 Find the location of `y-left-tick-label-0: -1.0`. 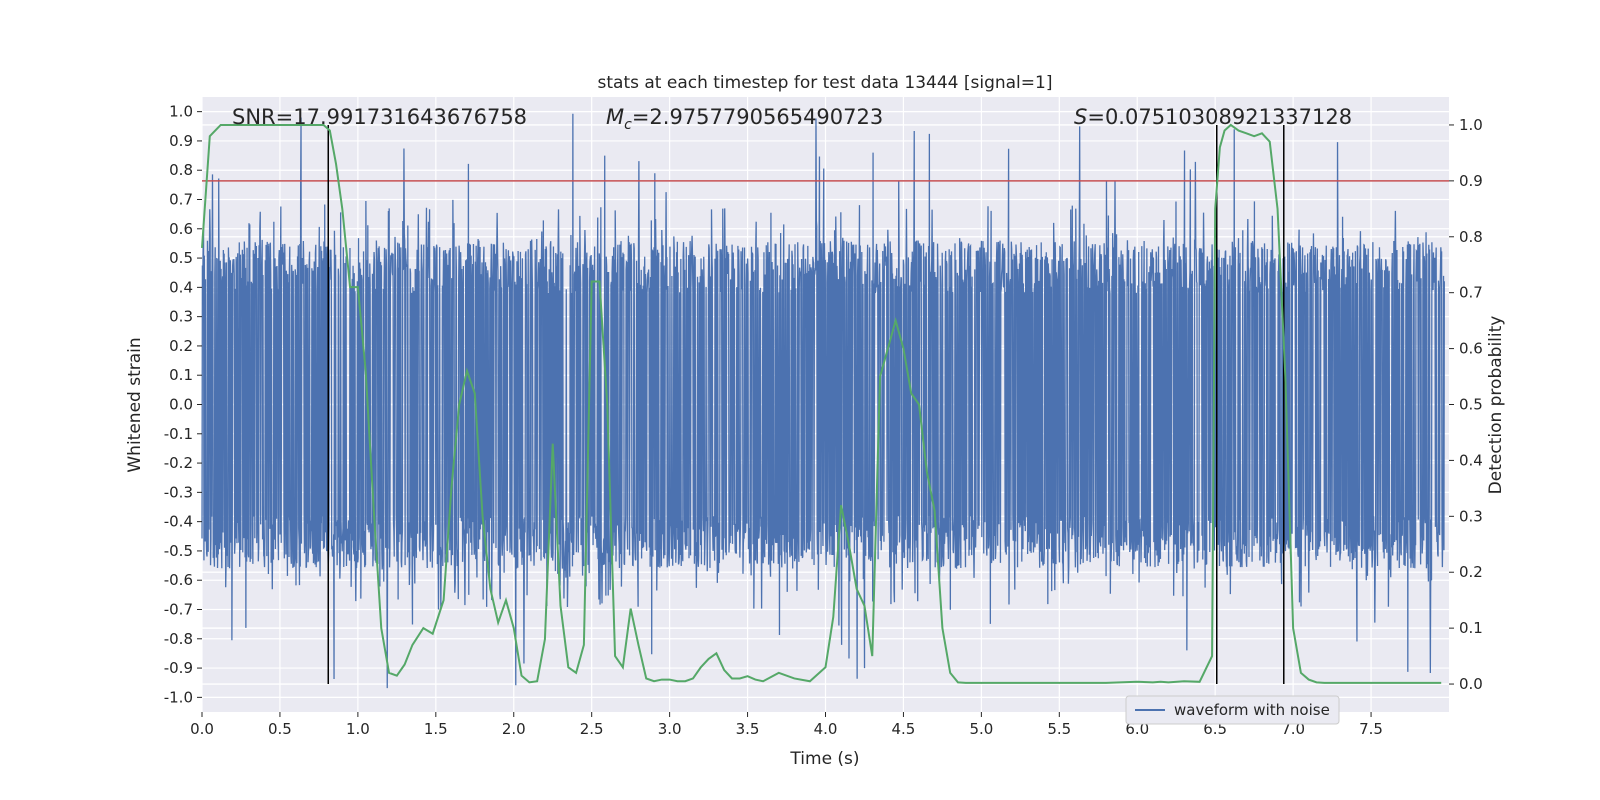

y-left-tick-label-0: -1.0 is located at coordinates (178, 697).